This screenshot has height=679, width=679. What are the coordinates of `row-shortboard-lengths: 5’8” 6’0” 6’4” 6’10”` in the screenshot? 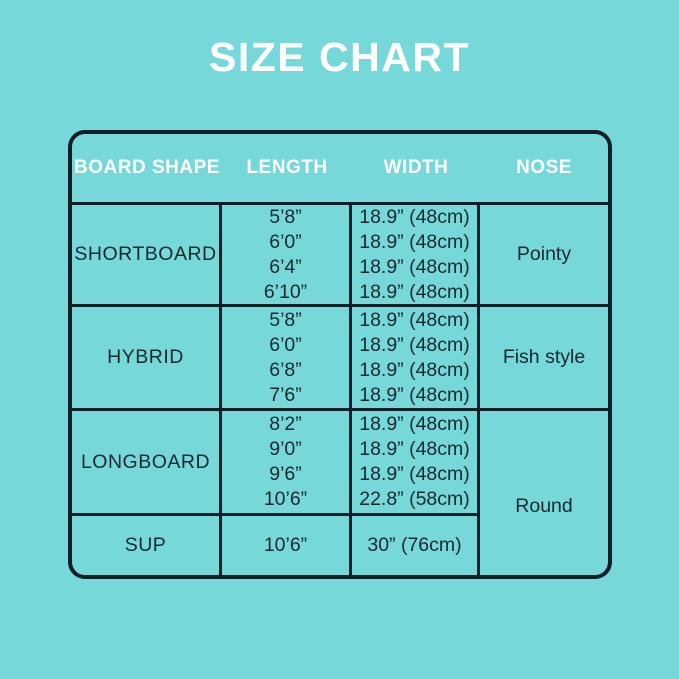 It's located at (287, 256).